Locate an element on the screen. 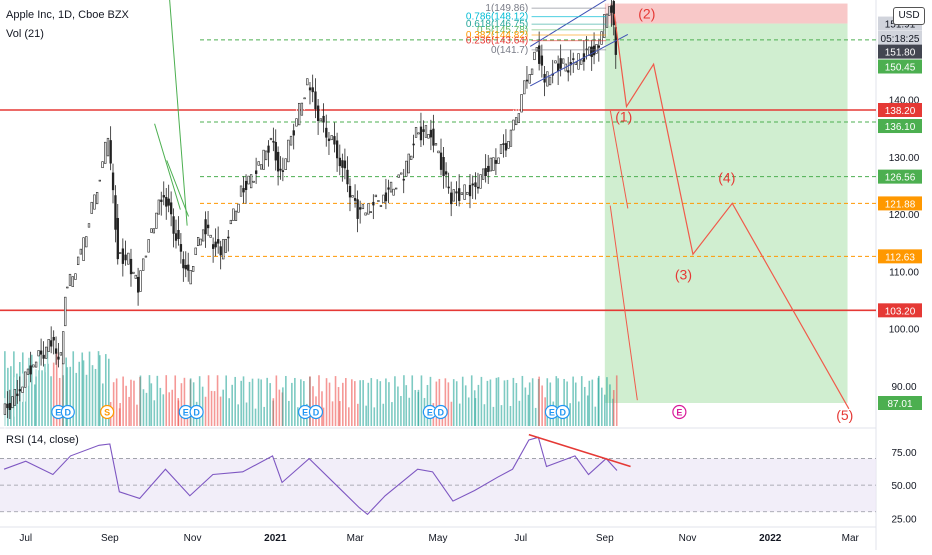  event-marker-label-5: E is located at coordinates (305, 413).